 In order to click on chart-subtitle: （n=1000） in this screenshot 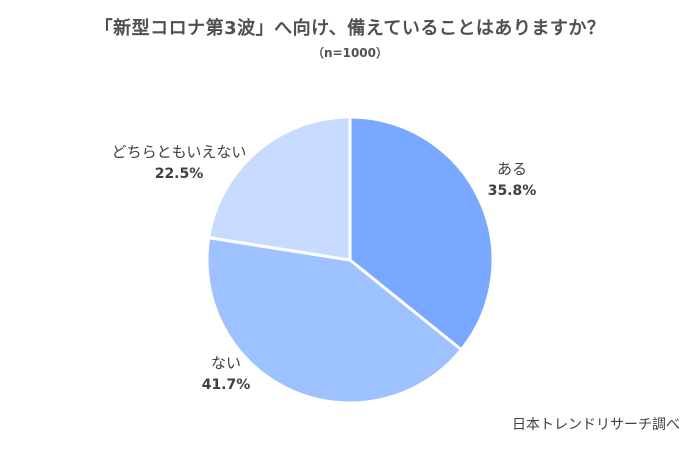, I will do `click(350, 53)`.